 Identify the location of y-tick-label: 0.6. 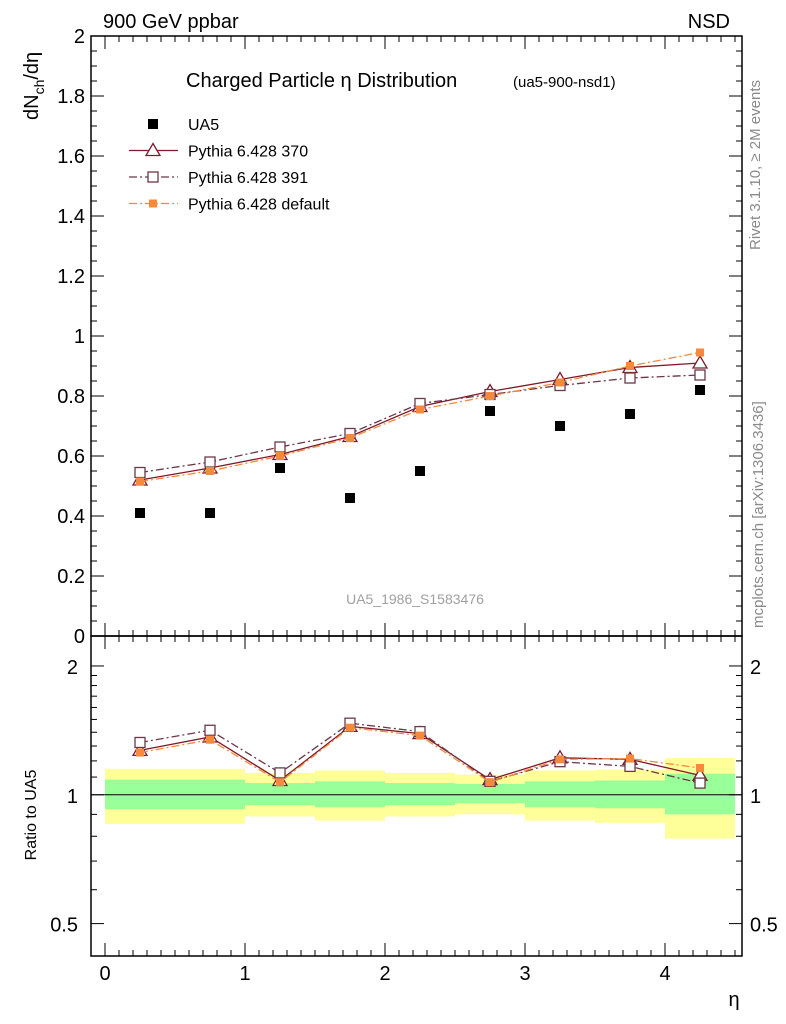
(71, 457).